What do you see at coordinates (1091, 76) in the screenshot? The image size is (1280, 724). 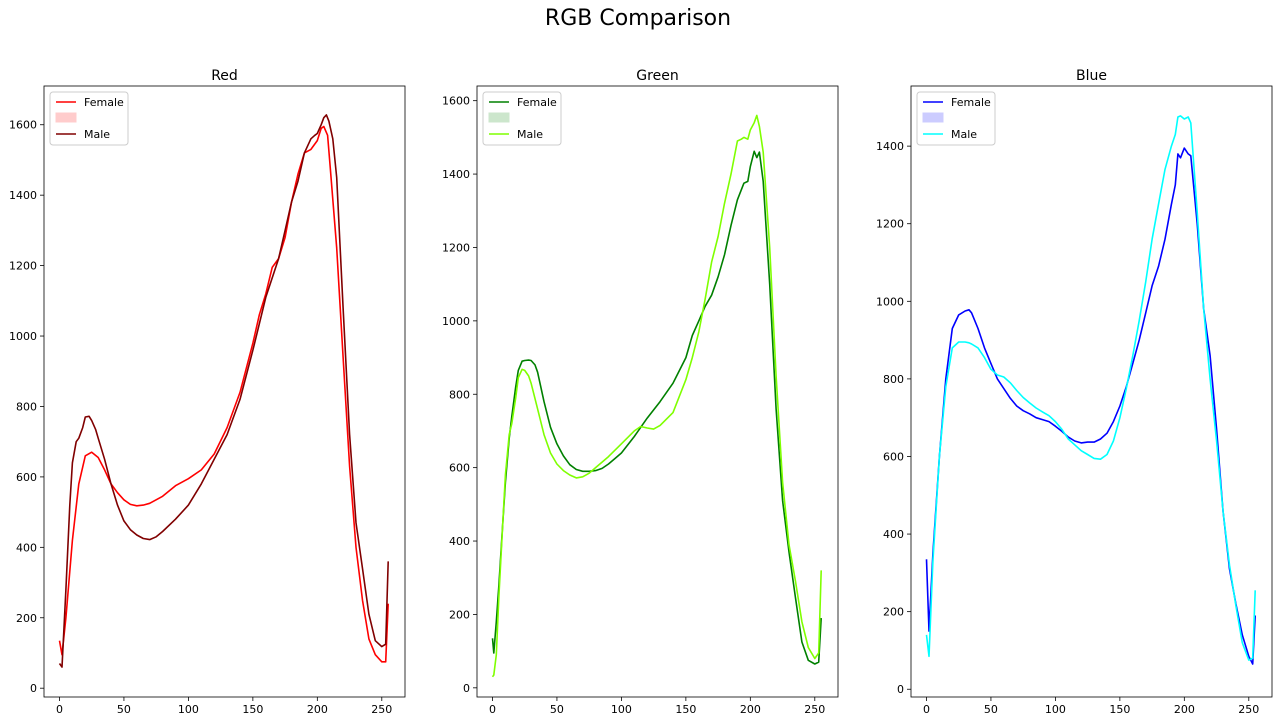 I see `subplot-title: Blue` at bounding box center [1091, 76].